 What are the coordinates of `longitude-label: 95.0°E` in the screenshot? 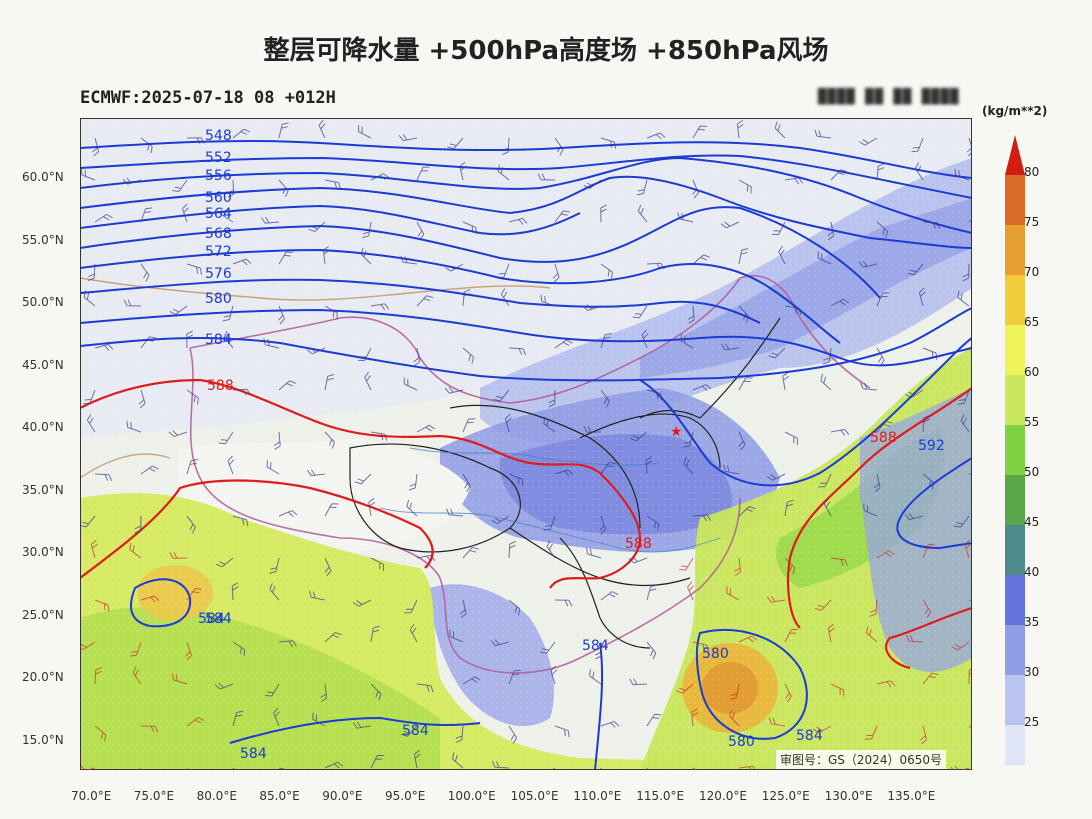 It's located at (405, 796).